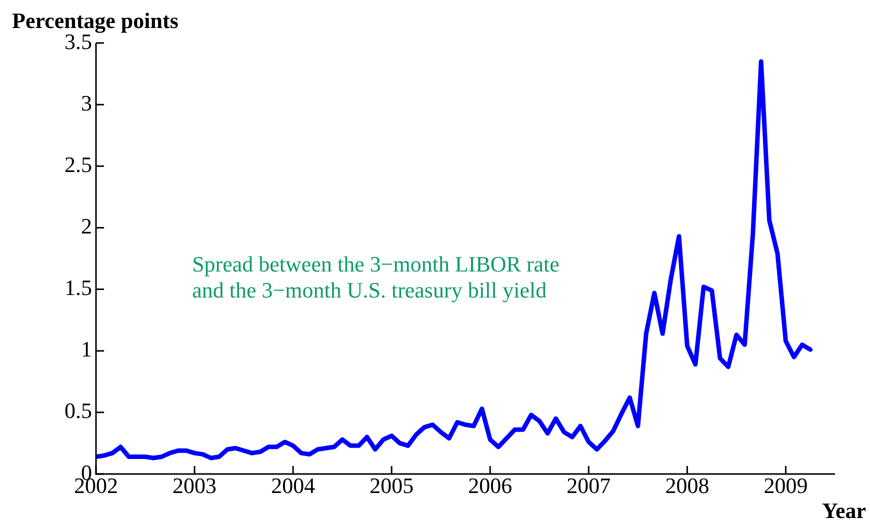 The height and width of the screenshot is (520, 870). What do you see at coordinates (490, 485) in the screenshot?
I see `x-tick-label: 2006` at bounding box center [490, 485].